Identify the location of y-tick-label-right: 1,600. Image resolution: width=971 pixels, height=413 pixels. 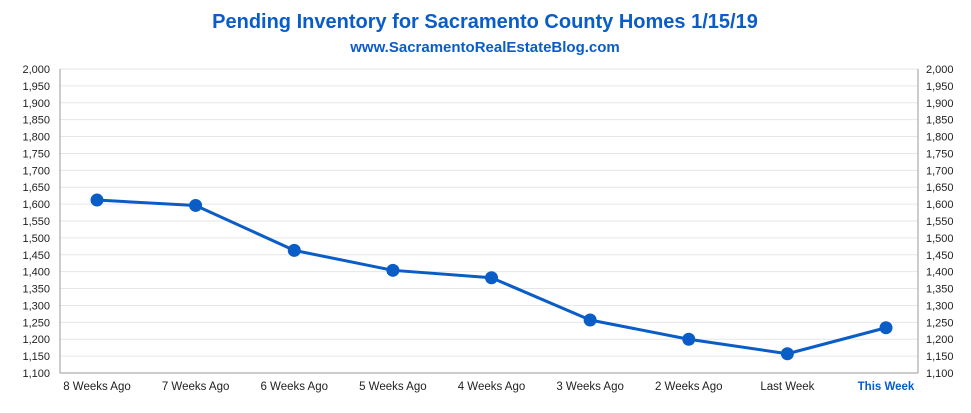
(940, 205).